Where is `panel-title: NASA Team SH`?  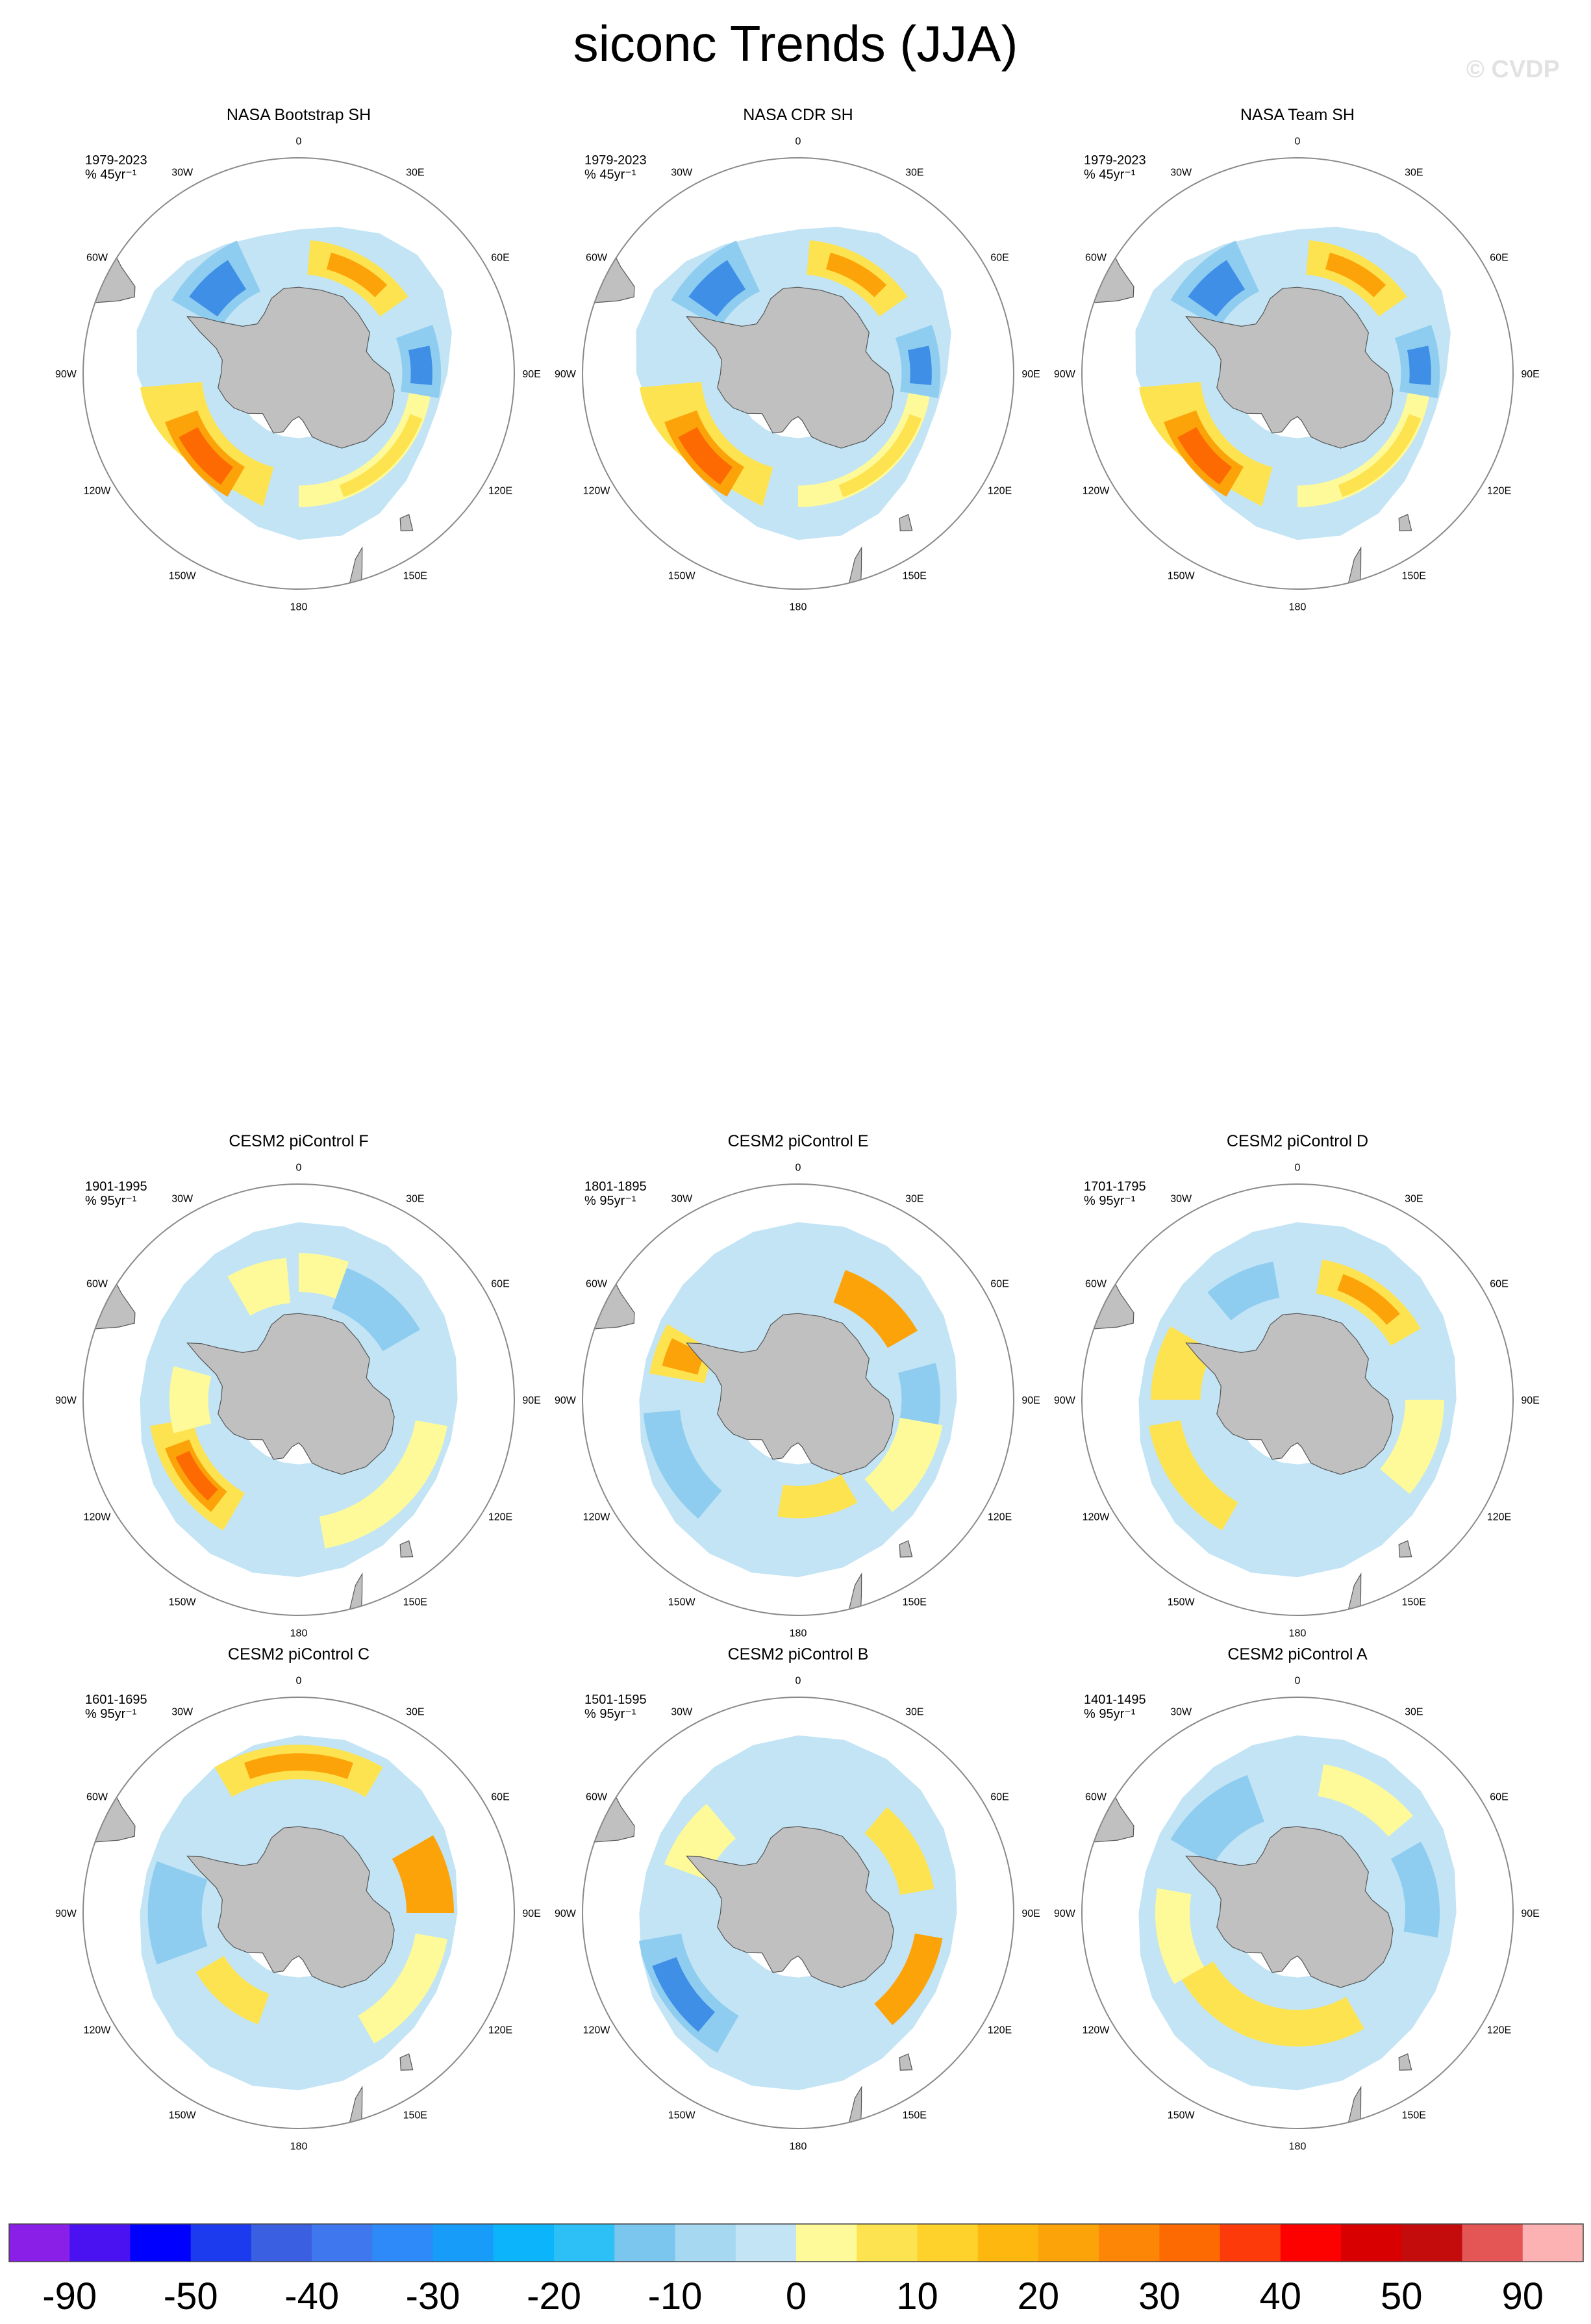 panel-title: NASA Team SH is located at coordinates (1297, 115).